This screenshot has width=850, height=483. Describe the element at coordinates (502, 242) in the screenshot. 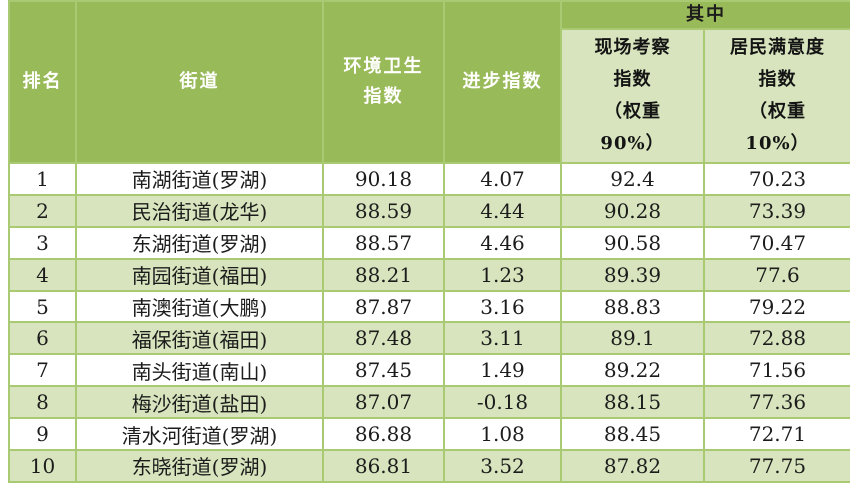

I see `cell-progress-index: 4.46` at that location.